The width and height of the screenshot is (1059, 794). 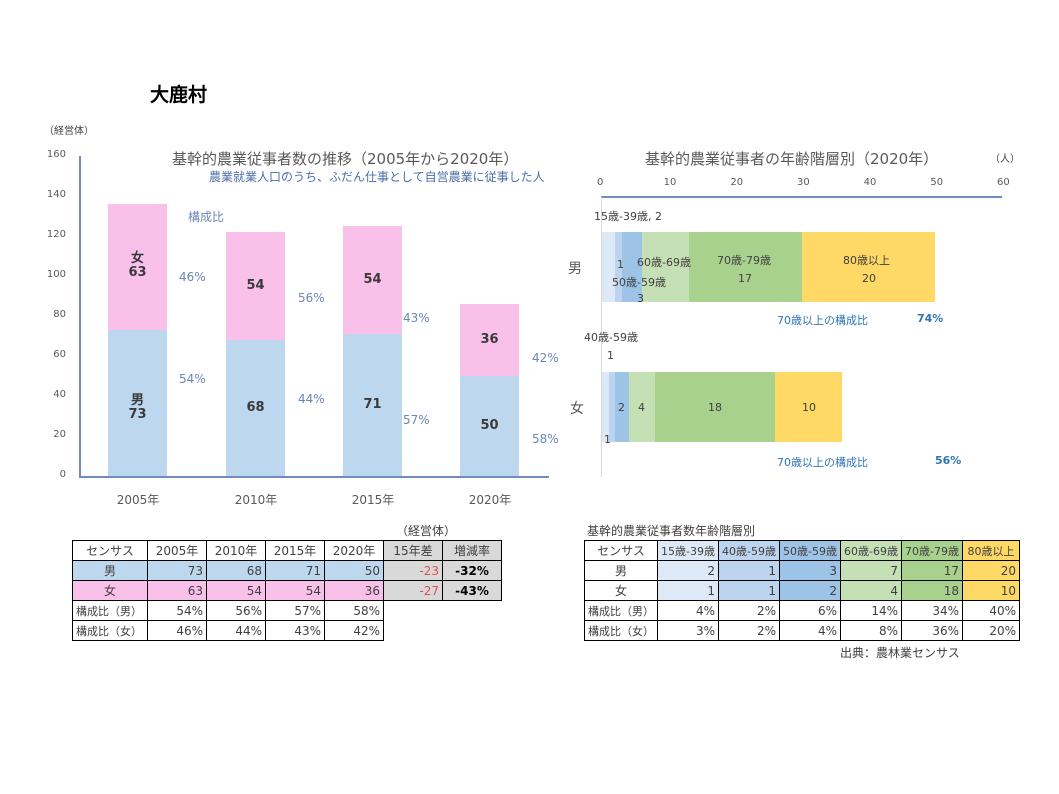 I want to click on label-60-69-female: 4, so click(x=641, y=407).